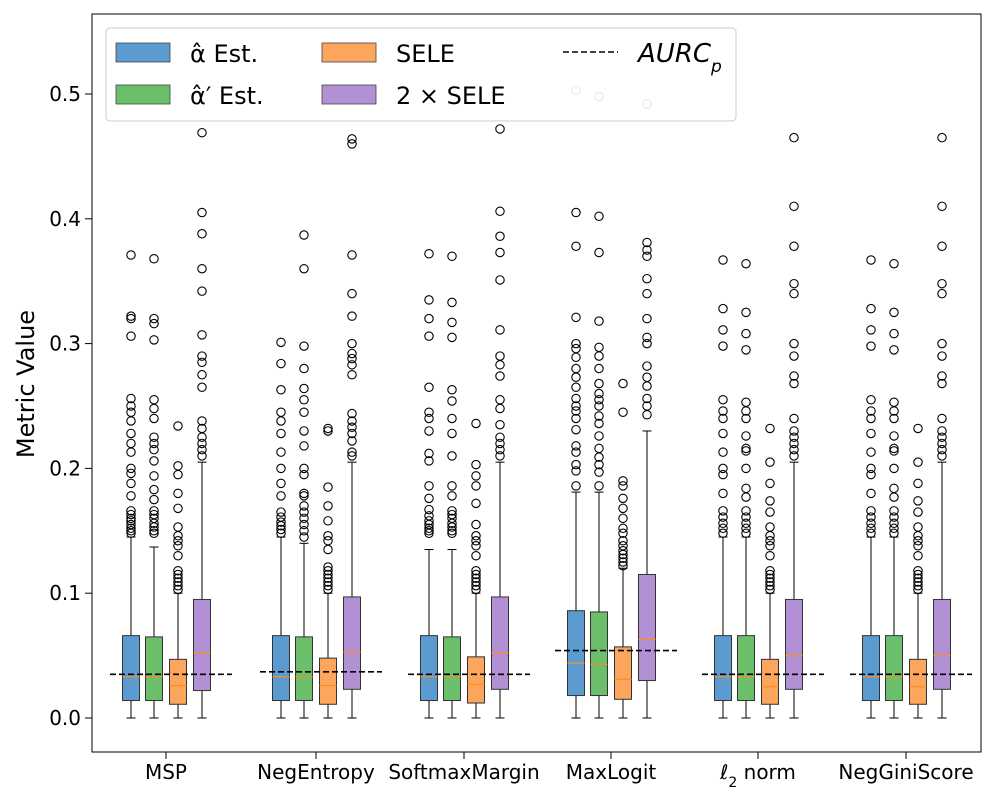  Describe the element at coordinates (65, 94) in the screenshot. I see `y-tick-label: 0.5` at that location.